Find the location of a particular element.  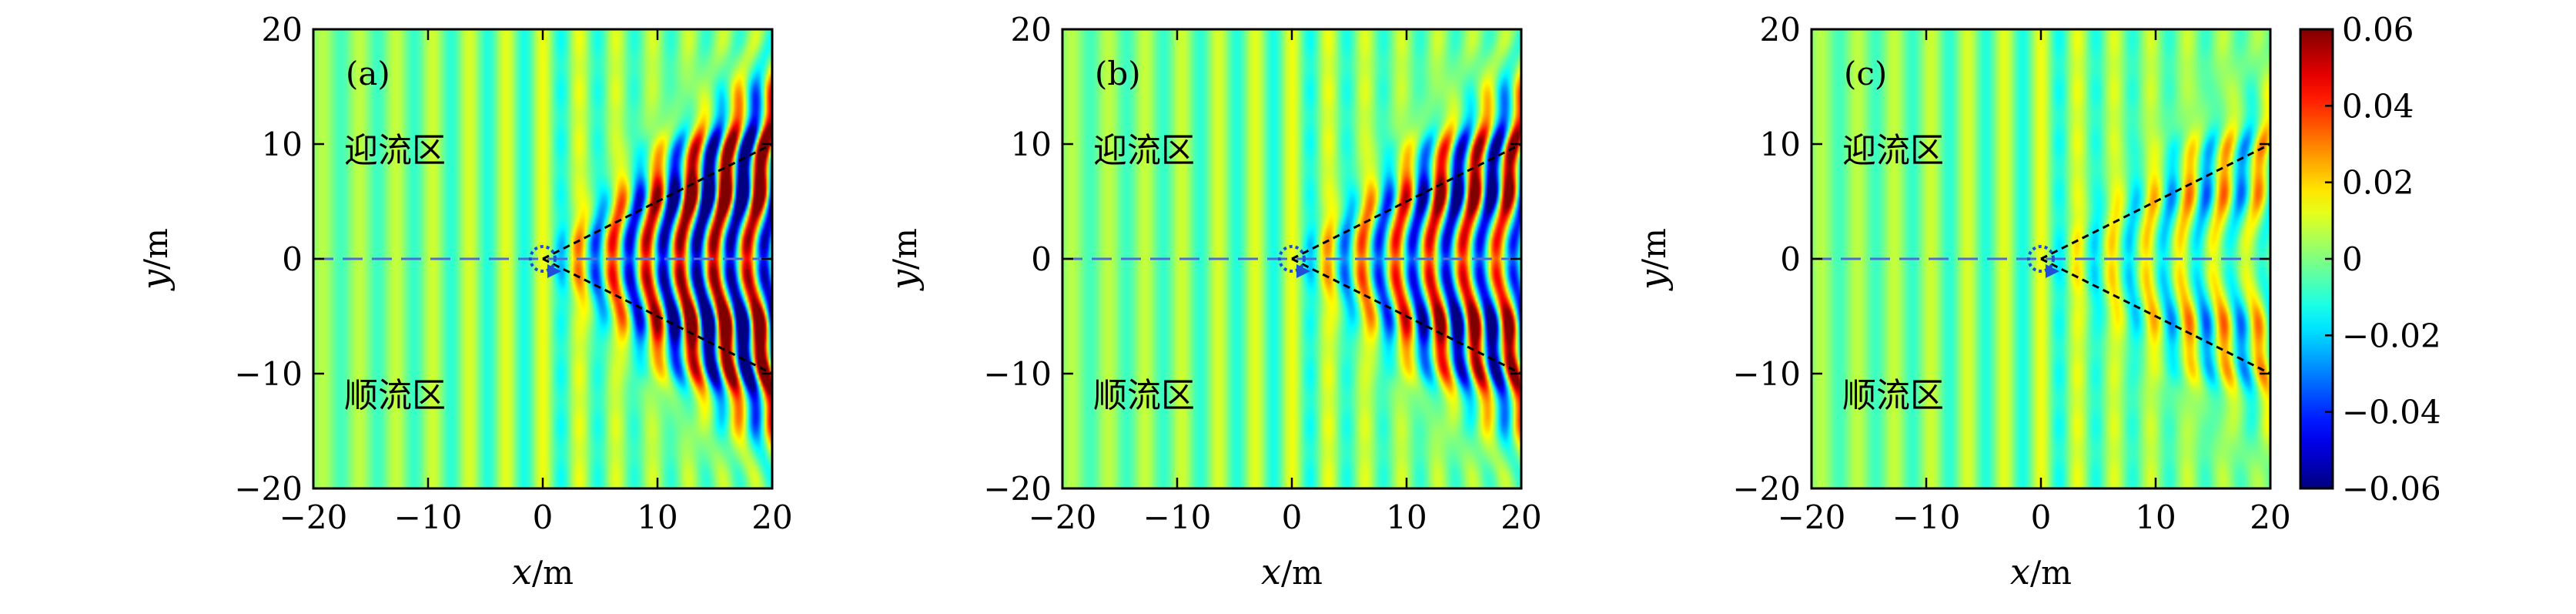

panel-label: (b) is located at coordinates (1118, 73).